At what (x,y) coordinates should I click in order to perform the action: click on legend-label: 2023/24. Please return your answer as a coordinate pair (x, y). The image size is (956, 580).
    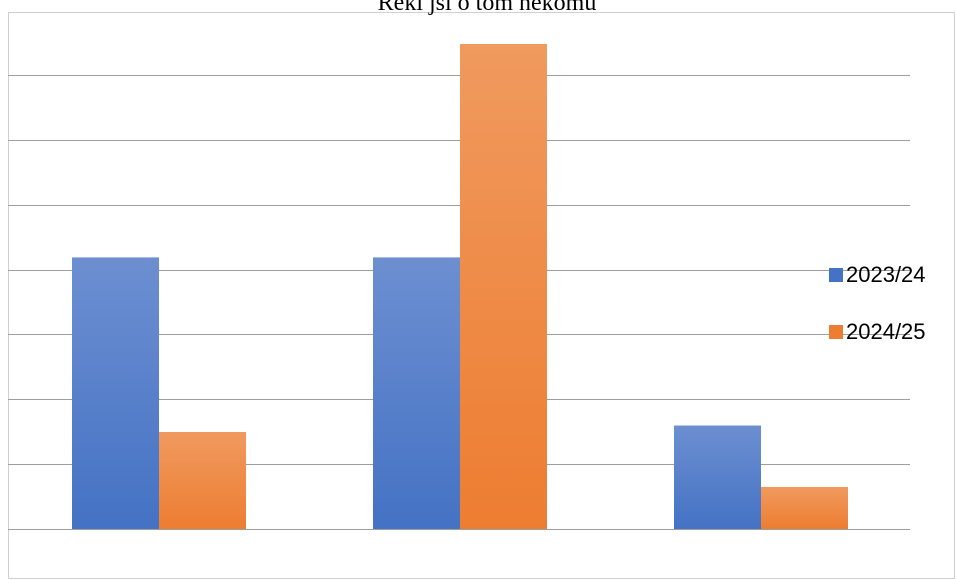
    Looking at the image, I should click on (886, 274).